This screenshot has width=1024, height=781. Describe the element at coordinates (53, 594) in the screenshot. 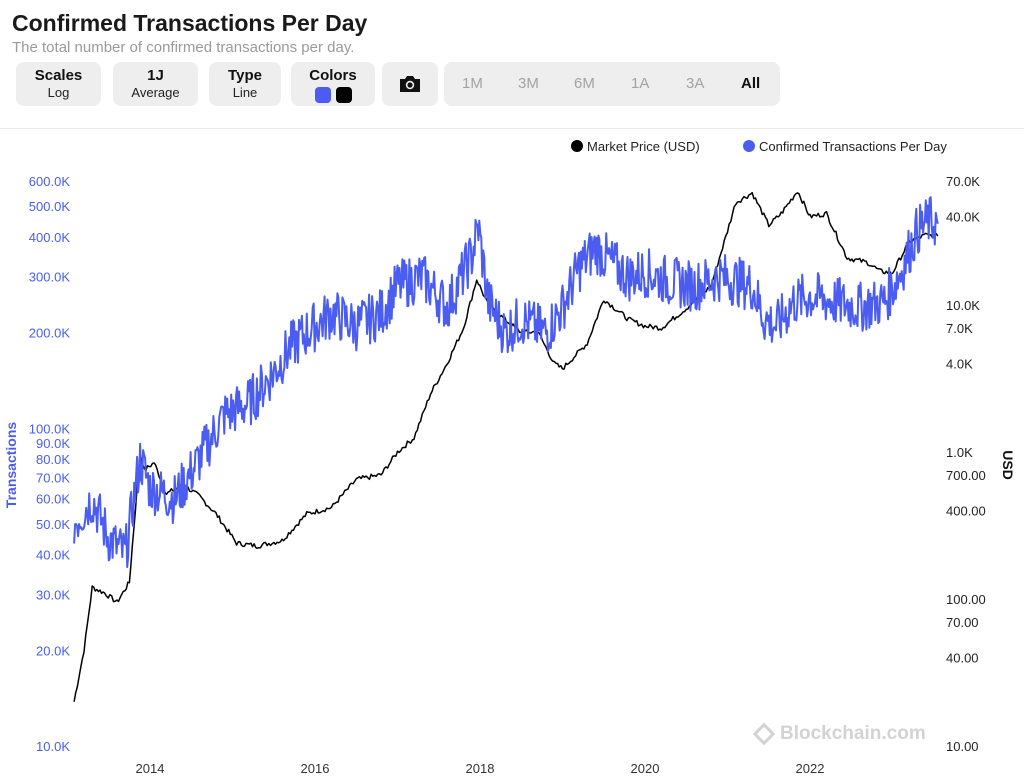

I see `left-tick-label: 30.0K` at that location.